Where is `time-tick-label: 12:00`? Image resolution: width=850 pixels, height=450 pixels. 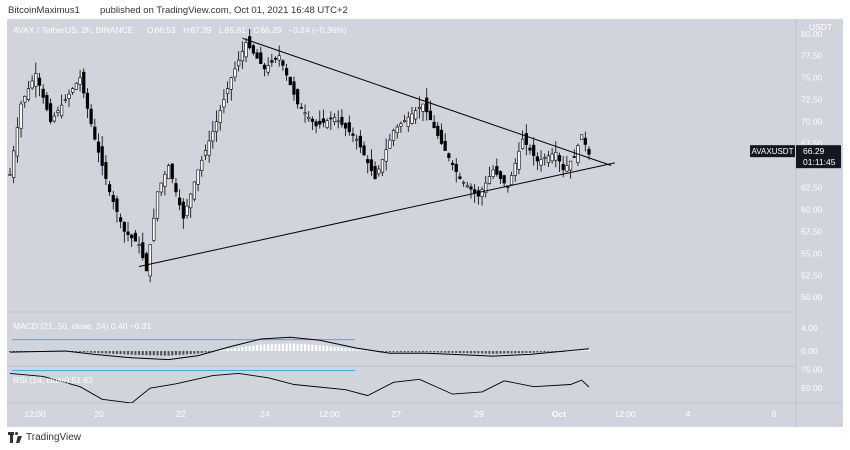
time-tick-label: 12:00 is located at coordinates (625, 414).